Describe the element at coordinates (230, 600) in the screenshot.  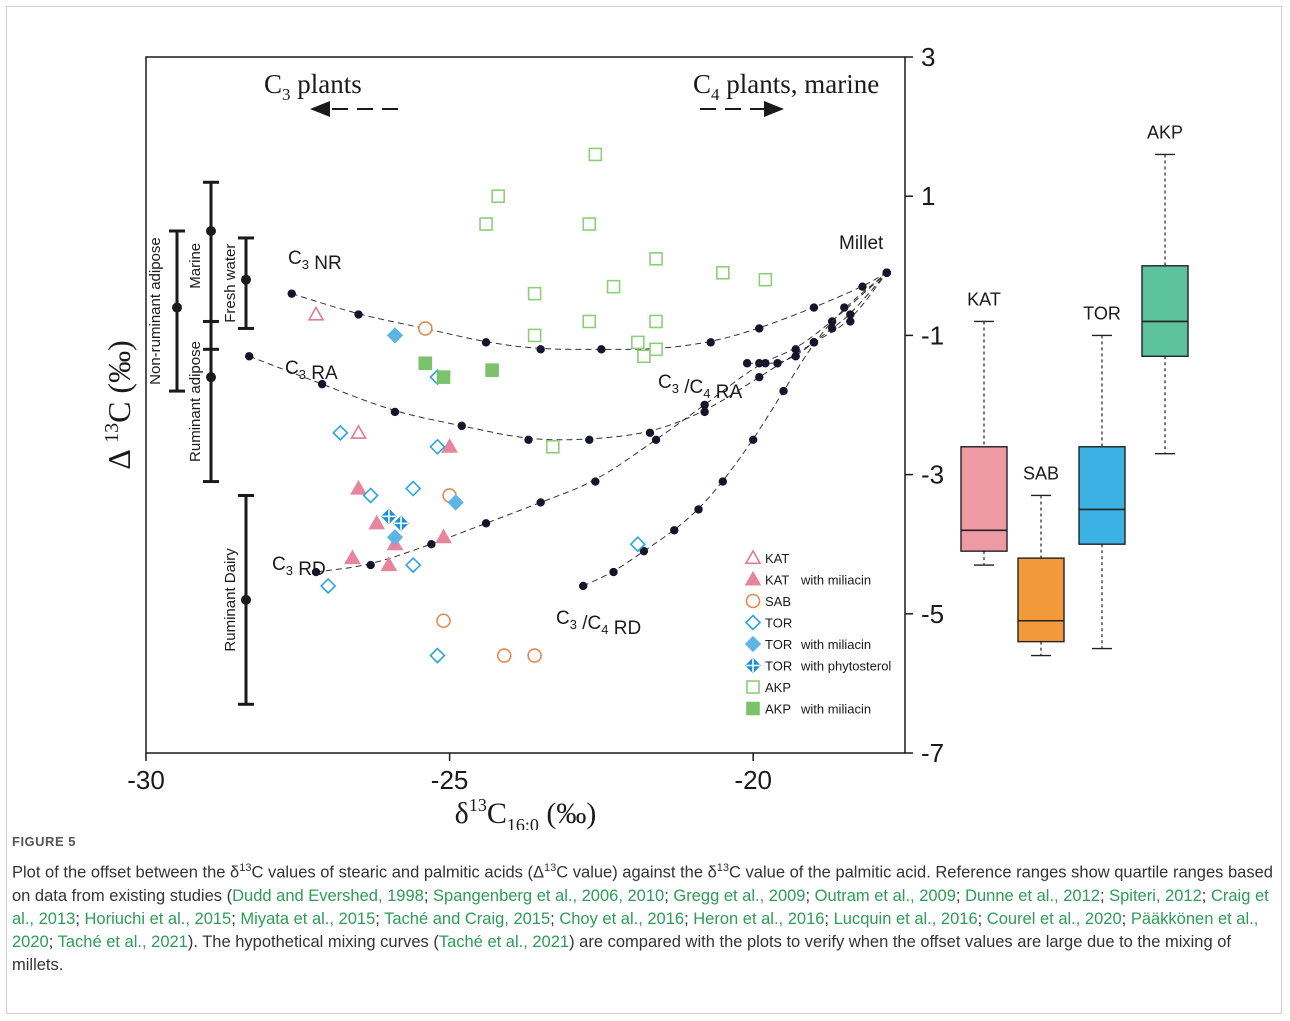
I see `reference-range-label: Ruminant Dairy` at that location.